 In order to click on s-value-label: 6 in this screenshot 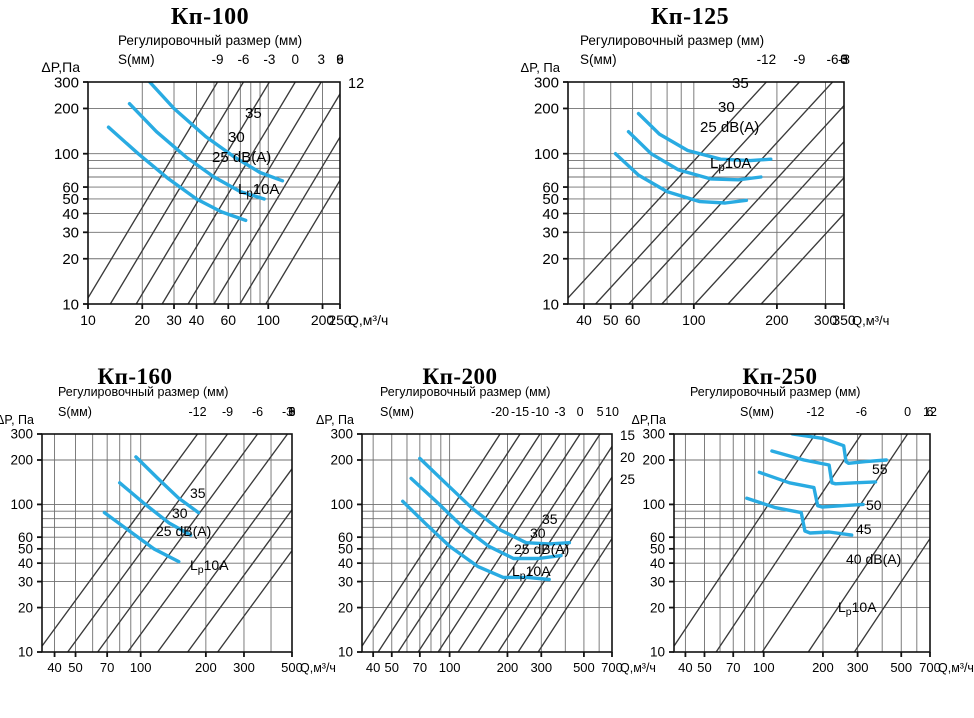, I will do `click(292, 412)`.